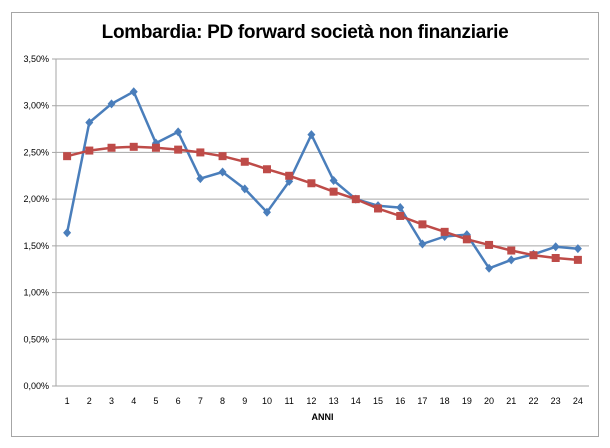 The height and width of the screenshot is (448, 610). I want to click on x-tick-label: 7, so click(200, 401).